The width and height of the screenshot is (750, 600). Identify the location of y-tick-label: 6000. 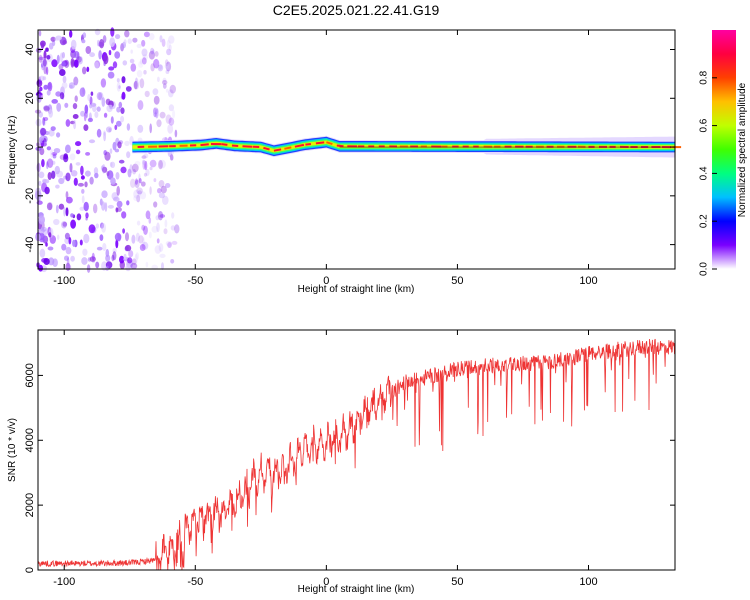
(30, 375).